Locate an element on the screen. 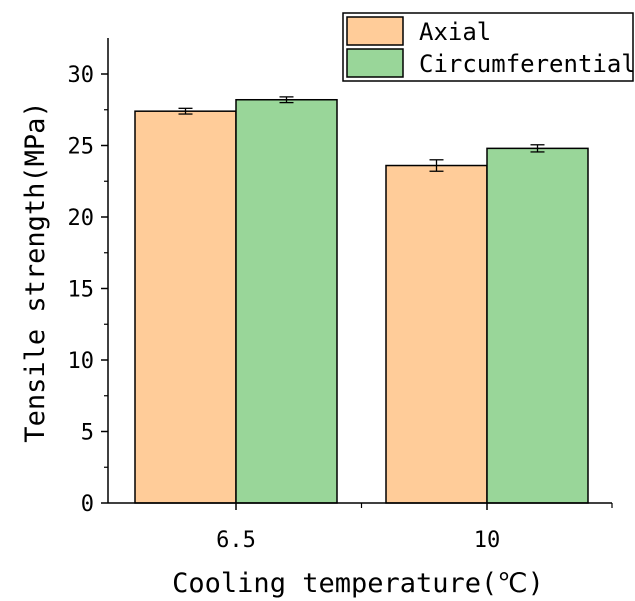  x-ticks-group: 6.5 10 is located at coordinates (414, 528).